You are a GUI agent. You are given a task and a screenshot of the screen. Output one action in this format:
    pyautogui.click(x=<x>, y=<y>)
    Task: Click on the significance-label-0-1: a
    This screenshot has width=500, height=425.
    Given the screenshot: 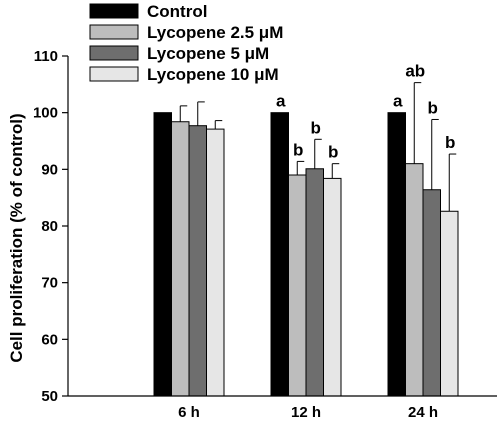 What is the action you would take?
    pyautogui.click(x=281, y=101)
    